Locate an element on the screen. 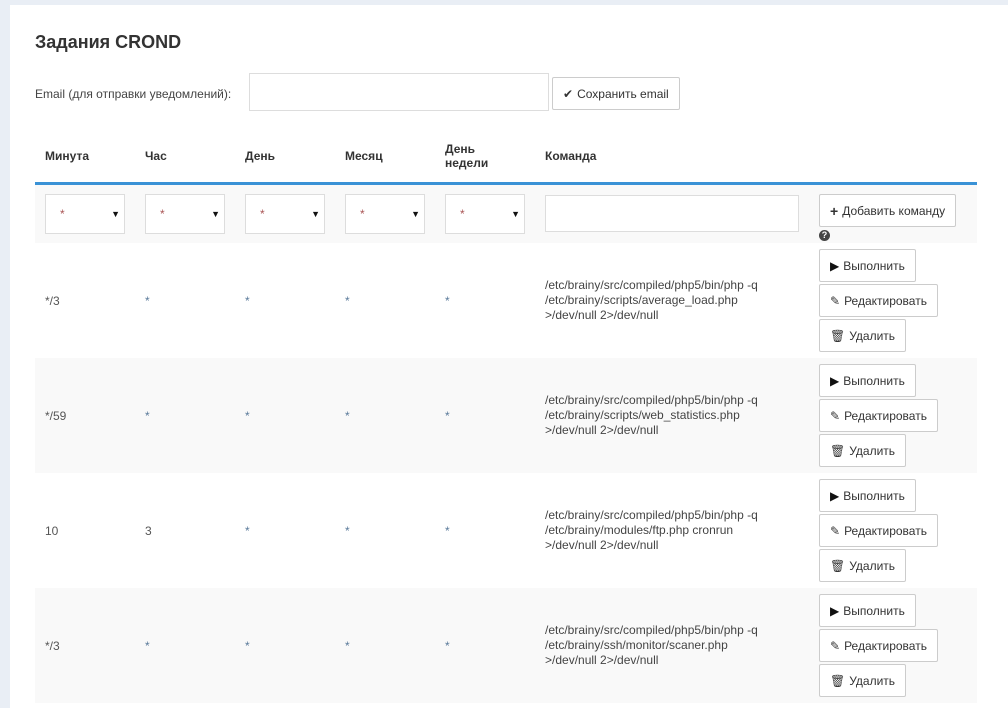  minute-cell: 10 is located at coordinates (52, 530).